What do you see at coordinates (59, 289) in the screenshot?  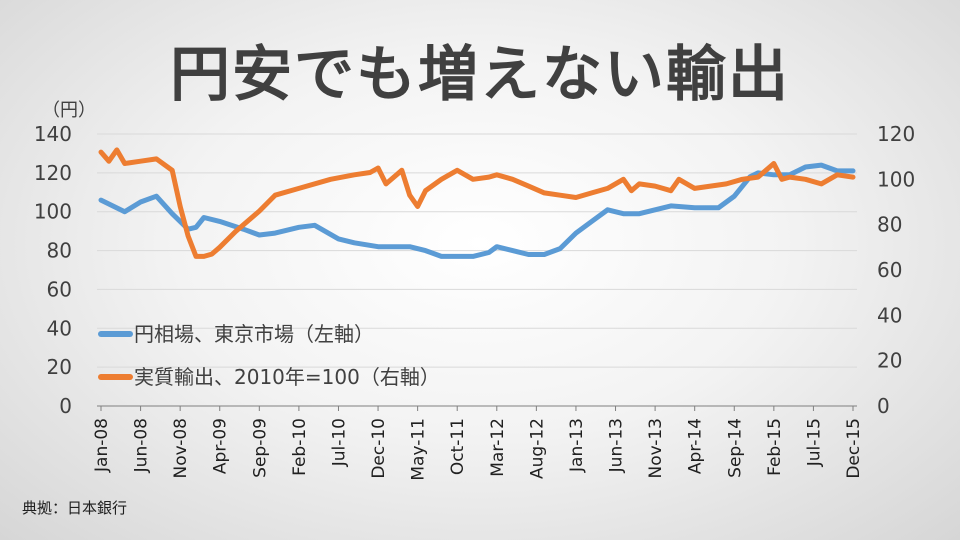 I see `left-tick-label: 60` at bounding box center [59, 289].